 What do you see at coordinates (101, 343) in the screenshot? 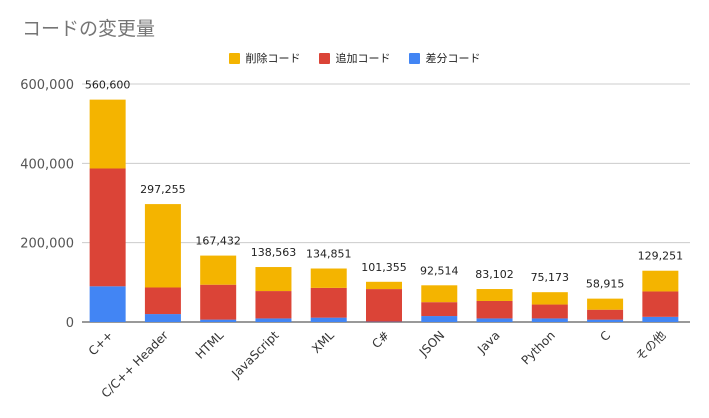
I see `x-tick-label: C++` at bounding box center [101, 343].